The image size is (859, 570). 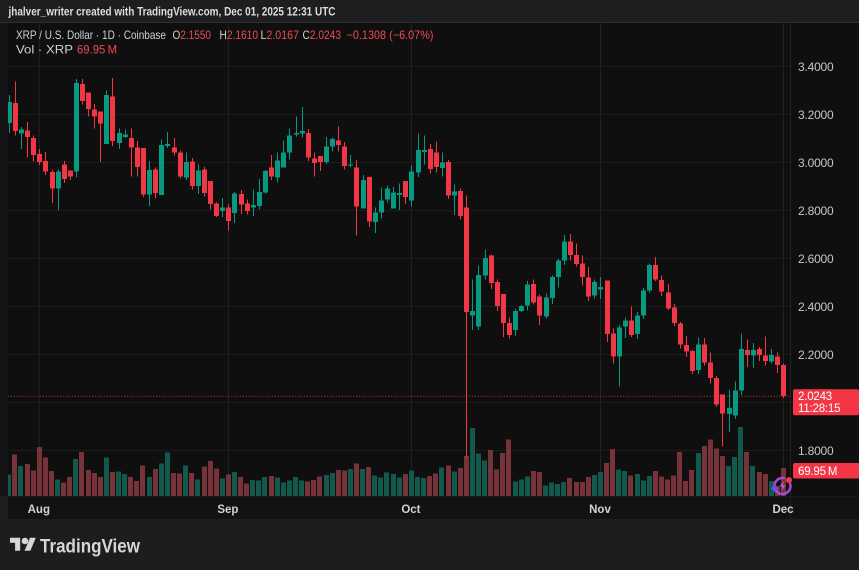 What do you see at coordinates (816, 211) in the screenshot?
I see `svg-text: 2.8000` at bounding box center [816, 211].